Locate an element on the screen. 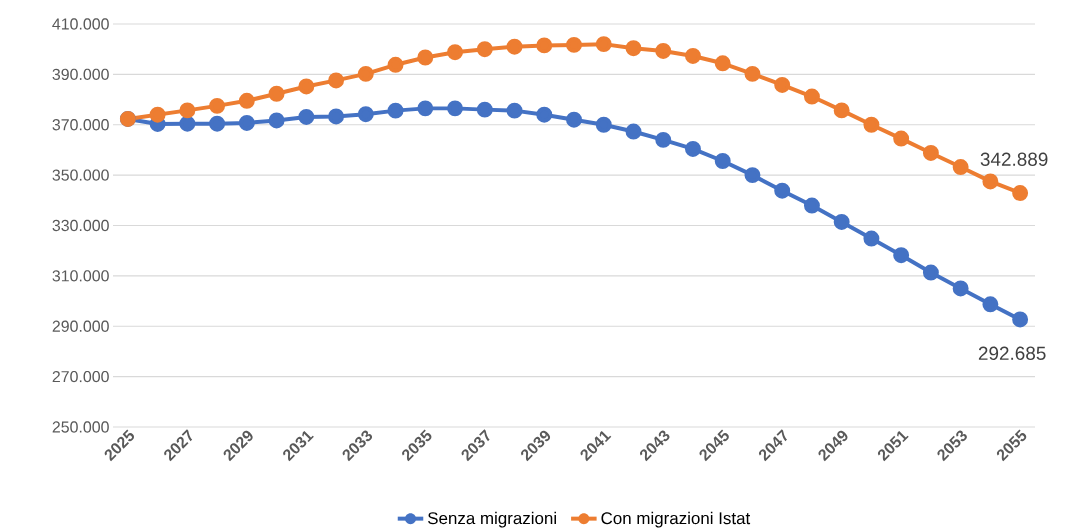  y-tick-label: 350.000 is located at coordinates (80, 175).